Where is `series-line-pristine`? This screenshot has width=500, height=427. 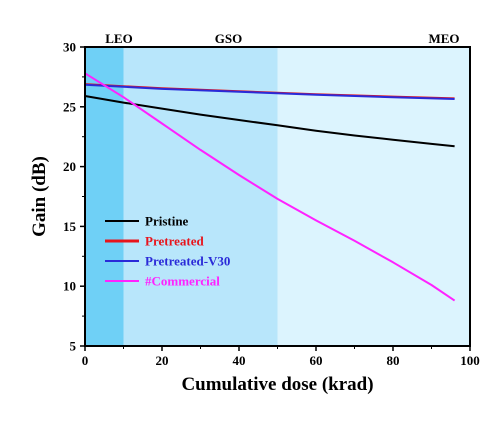
series-line-pristine is located at coordinates (269, 121).